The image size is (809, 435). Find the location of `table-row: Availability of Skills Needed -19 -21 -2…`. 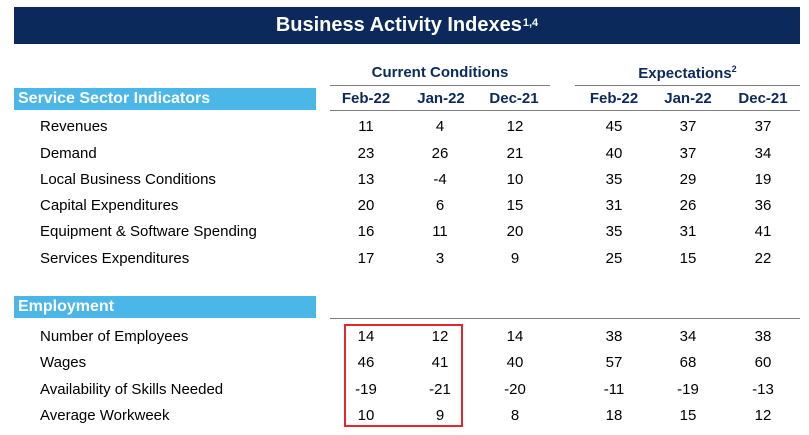

table-row: Availability of Skills Needed -19 -21 -2… is located at coordinates (404, 390).